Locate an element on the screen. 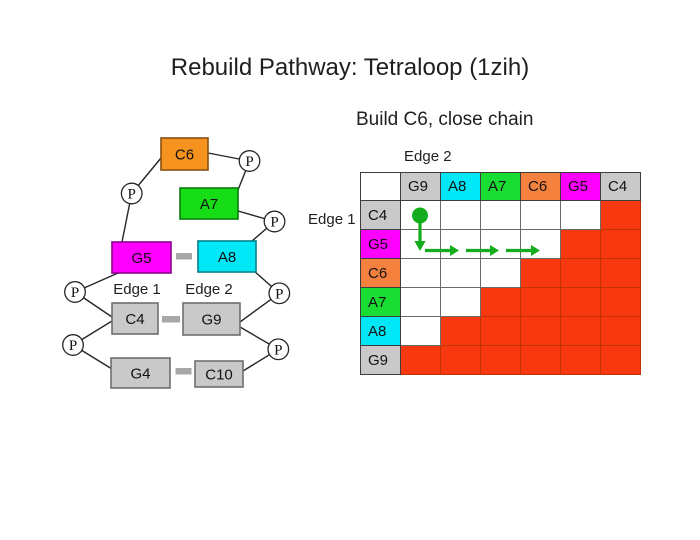 The image size is (700, 540). matrix-cell-C4-A8 is located at coordinates (460, 215).